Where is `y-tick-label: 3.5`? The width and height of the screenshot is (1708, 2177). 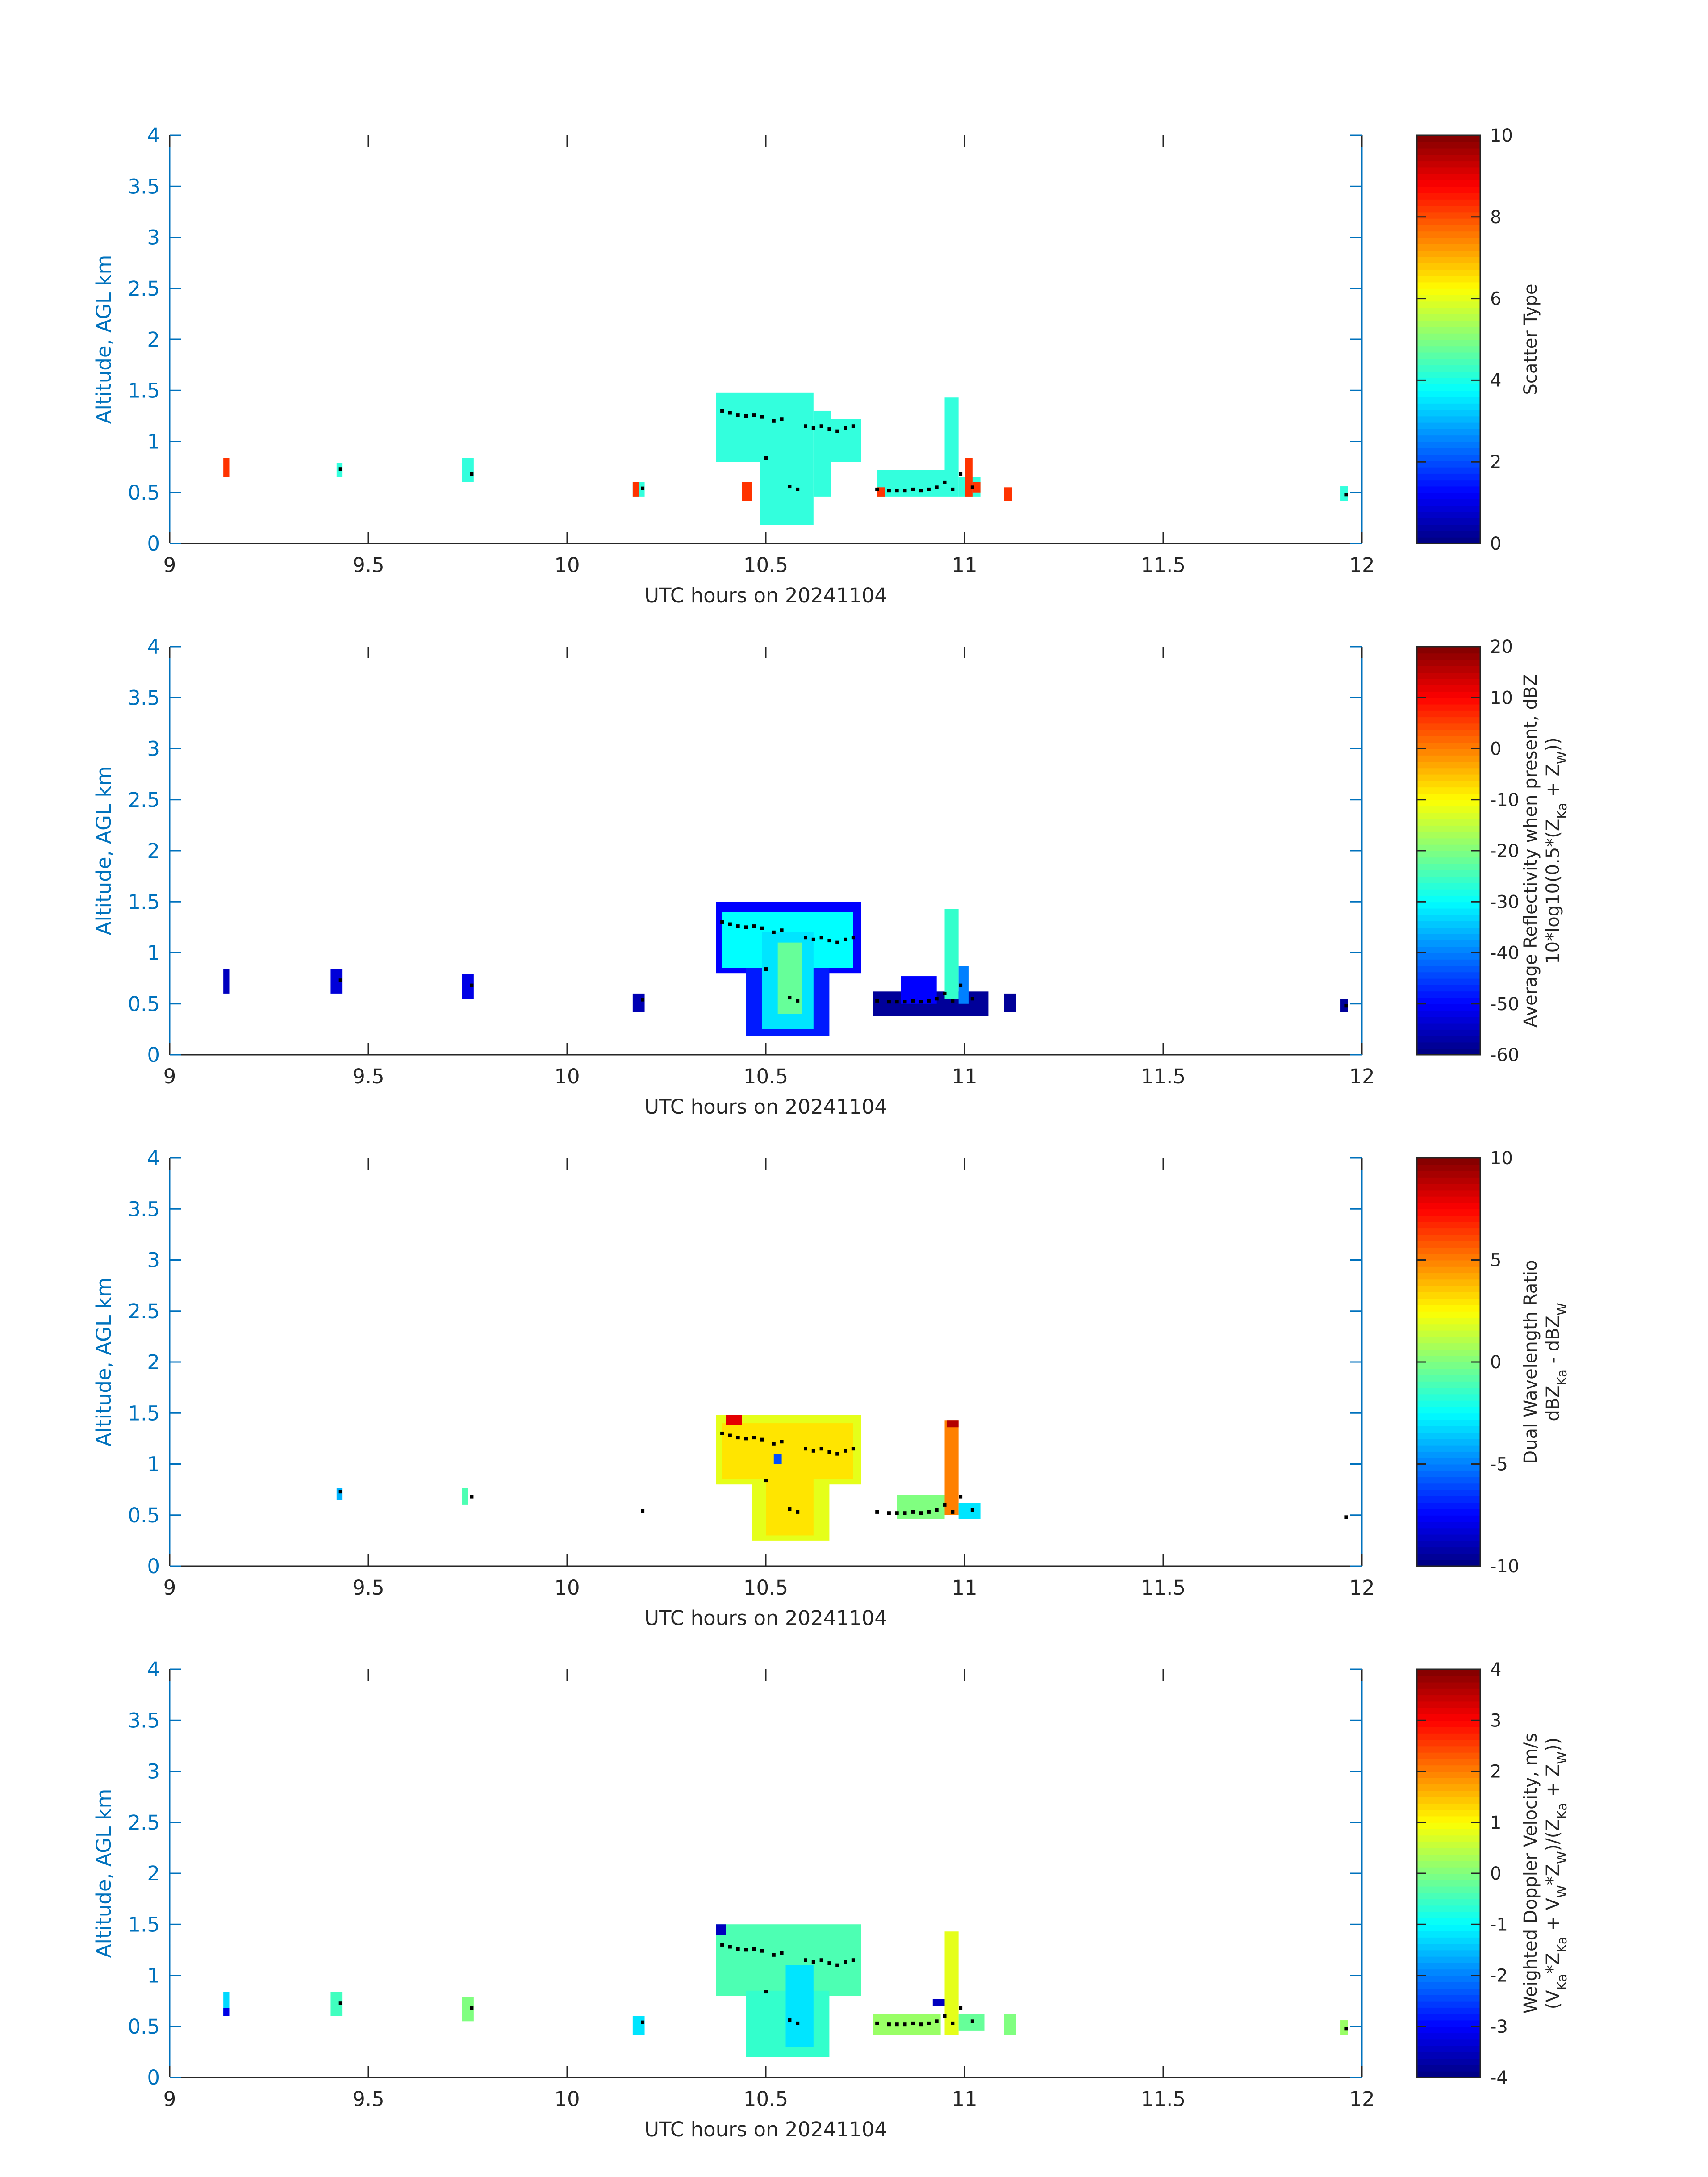
y-tick-label: 3.5 is located at coordinates (144, 1209).